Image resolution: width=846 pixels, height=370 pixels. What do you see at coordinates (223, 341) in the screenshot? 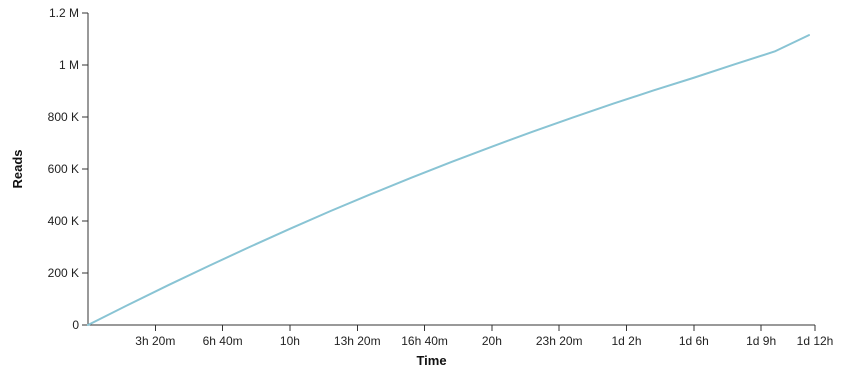
I see `x-tick-label: 6h 40m` at bounding box center [223, 341].